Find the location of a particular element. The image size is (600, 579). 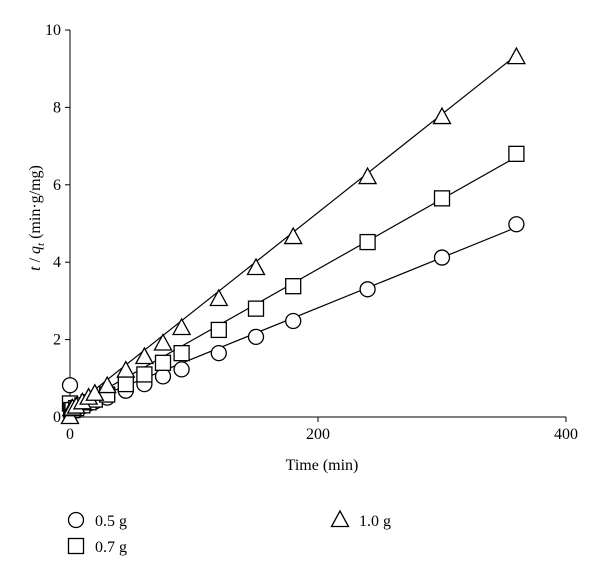

y-tick-label: 8 is located at coordinates (57, 107).